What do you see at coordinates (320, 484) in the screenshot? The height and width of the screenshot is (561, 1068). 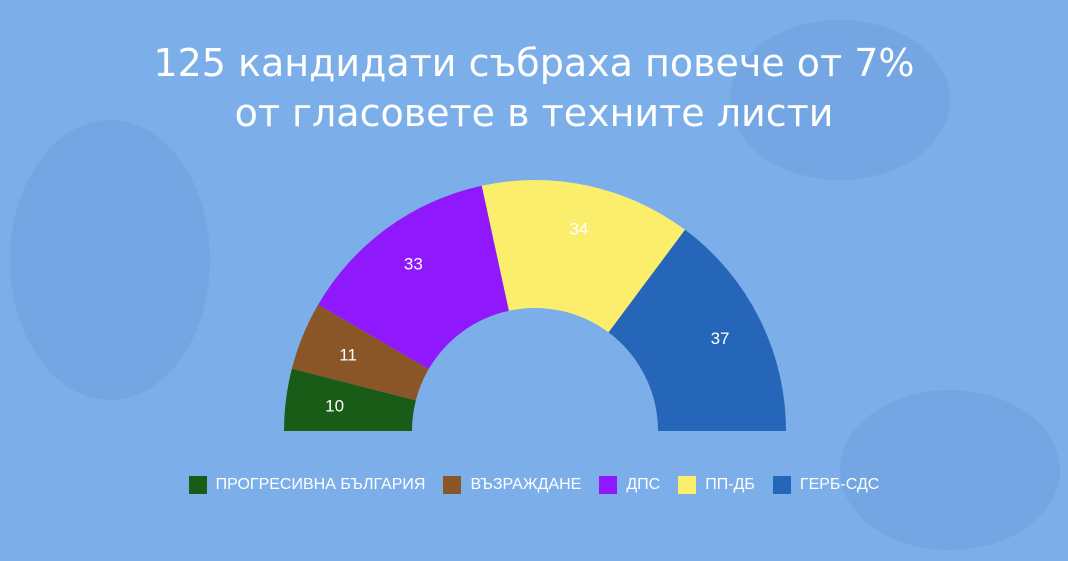 I see `legend-label: ПРОГРЕСИВНА БЪЛГАРИЯ` at bounding box center [320, 484].